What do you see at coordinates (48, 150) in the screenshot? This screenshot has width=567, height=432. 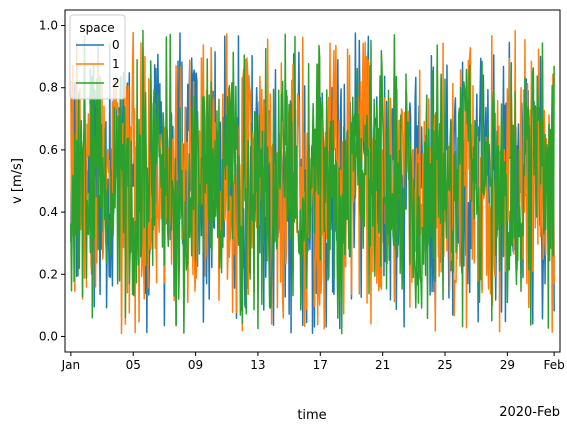 I see `y-tick-label: 0.6` at bounding box center [48, 150].